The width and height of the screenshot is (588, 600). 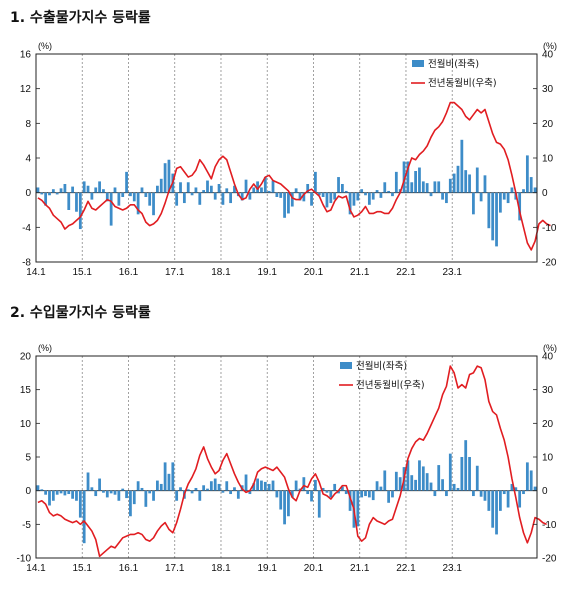 I want to click on chart1-right-tick-label: 40, so click(x=548, y=55).